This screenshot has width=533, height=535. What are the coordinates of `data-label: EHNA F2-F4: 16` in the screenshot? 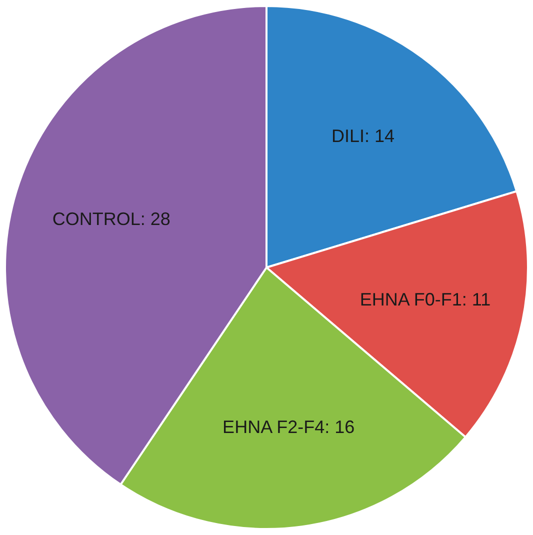 It's located at (288, 427).